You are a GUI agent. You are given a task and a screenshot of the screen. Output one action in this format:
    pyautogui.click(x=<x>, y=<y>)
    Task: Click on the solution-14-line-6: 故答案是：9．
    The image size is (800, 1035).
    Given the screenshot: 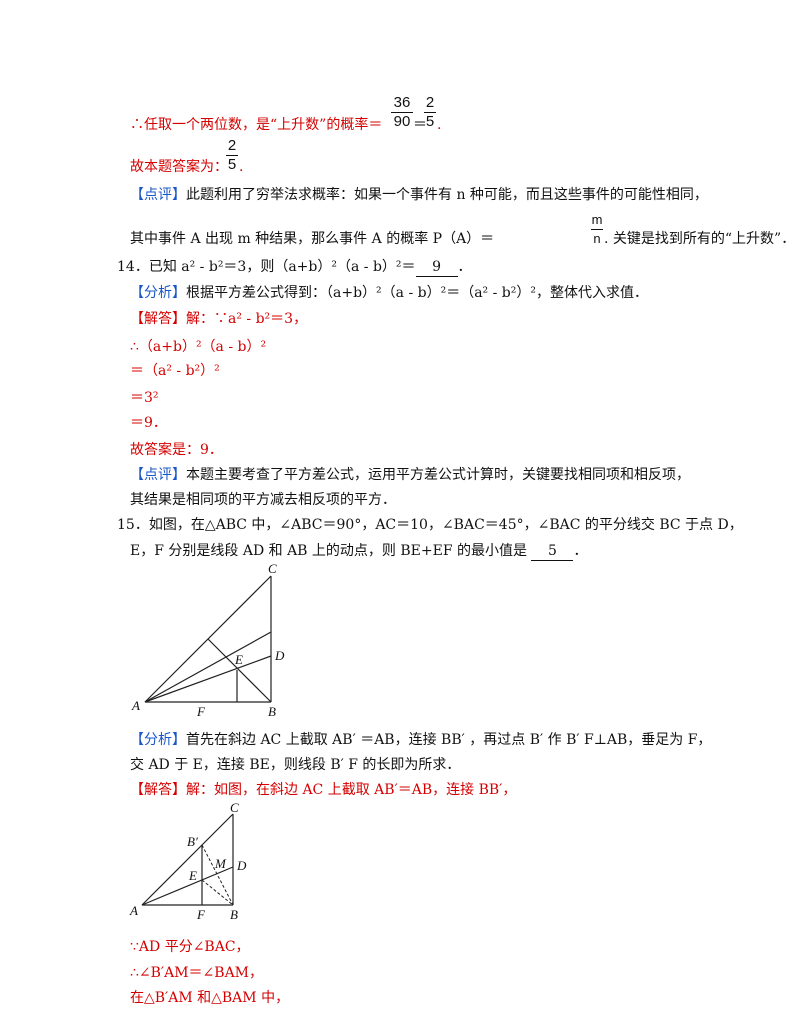 What is the action you would take?
    pyautogui.click(x=176, y=450)
    